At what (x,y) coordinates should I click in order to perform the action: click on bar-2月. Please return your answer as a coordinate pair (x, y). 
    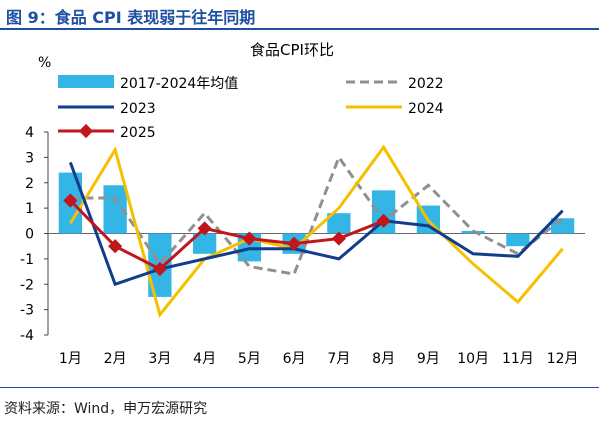
    Looking at the image, I should click on (115, 209).